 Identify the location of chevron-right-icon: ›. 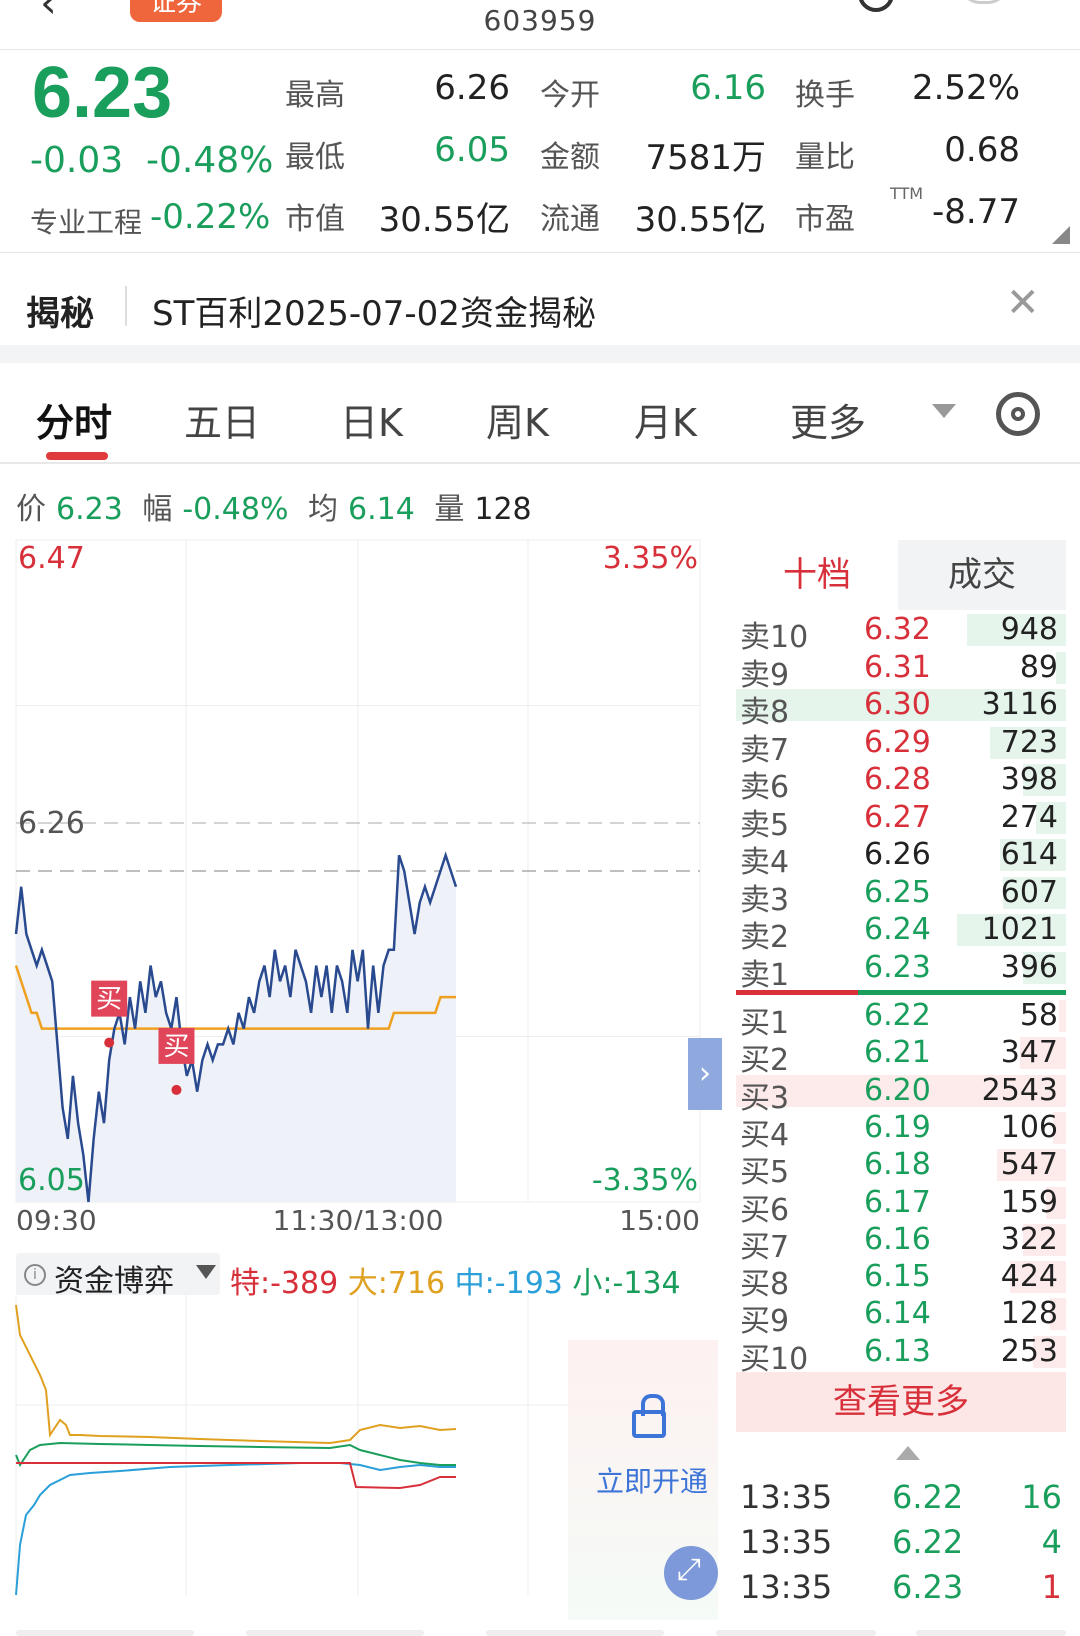
(705, 1074).